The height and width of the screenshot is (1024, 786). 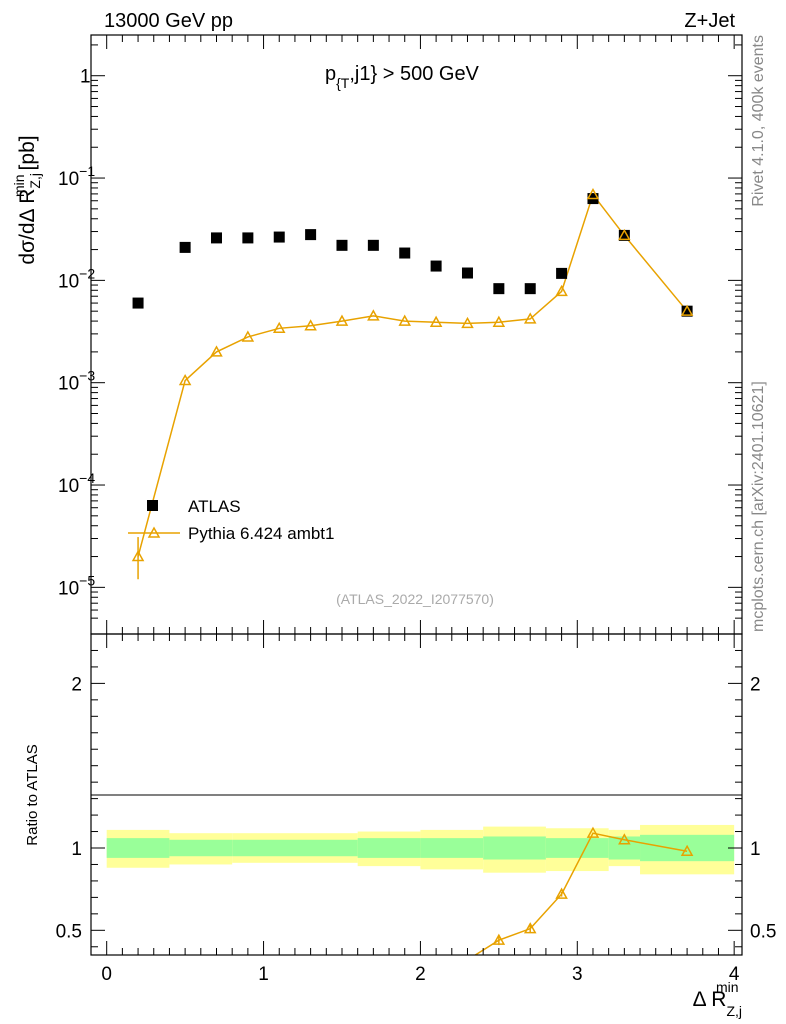 I want to click on ratio-y-tick-label: 0.5, so click(x=69, y=931).